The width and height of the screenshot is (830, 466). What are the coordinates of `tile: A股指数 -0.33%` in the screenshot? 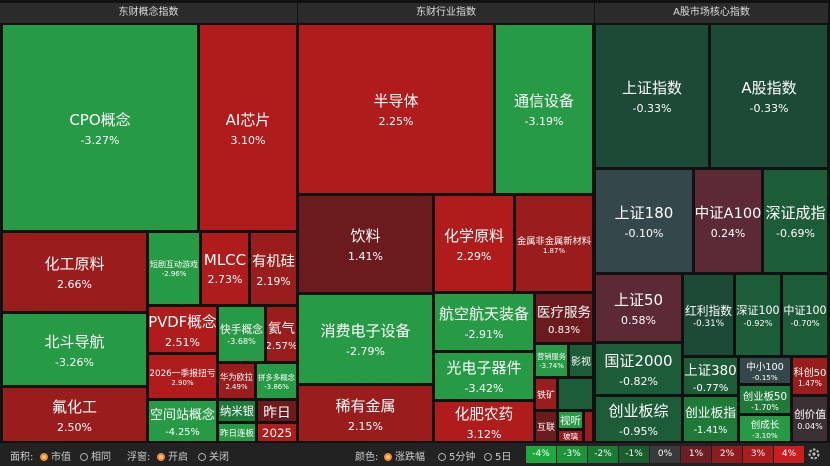 It's located at (769, 96).